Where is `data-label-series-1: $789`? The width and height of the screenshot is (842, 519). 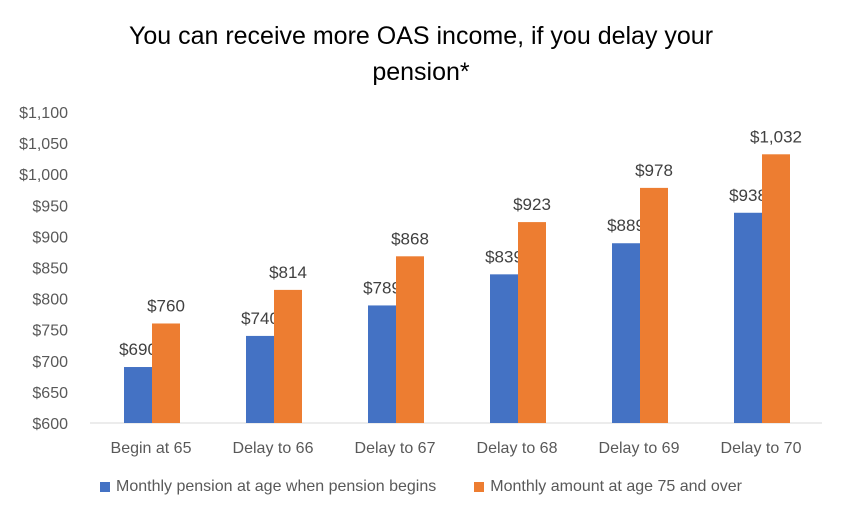 data-label-series-1: $789 is located at coordinates (382, 287).